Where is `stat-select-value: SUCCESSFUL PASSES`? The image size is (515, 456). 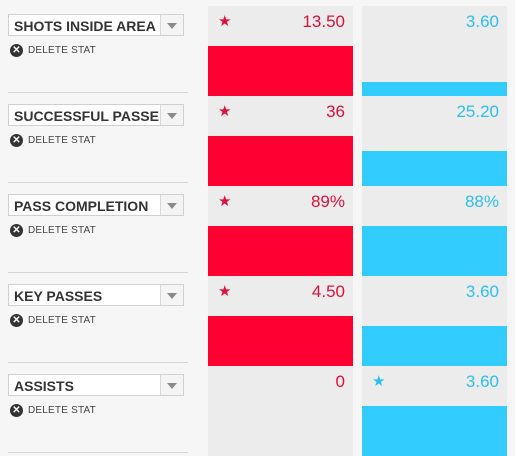 stat-select-value: SUCCESSFUL PASSES is located at coordinates (86, 116).